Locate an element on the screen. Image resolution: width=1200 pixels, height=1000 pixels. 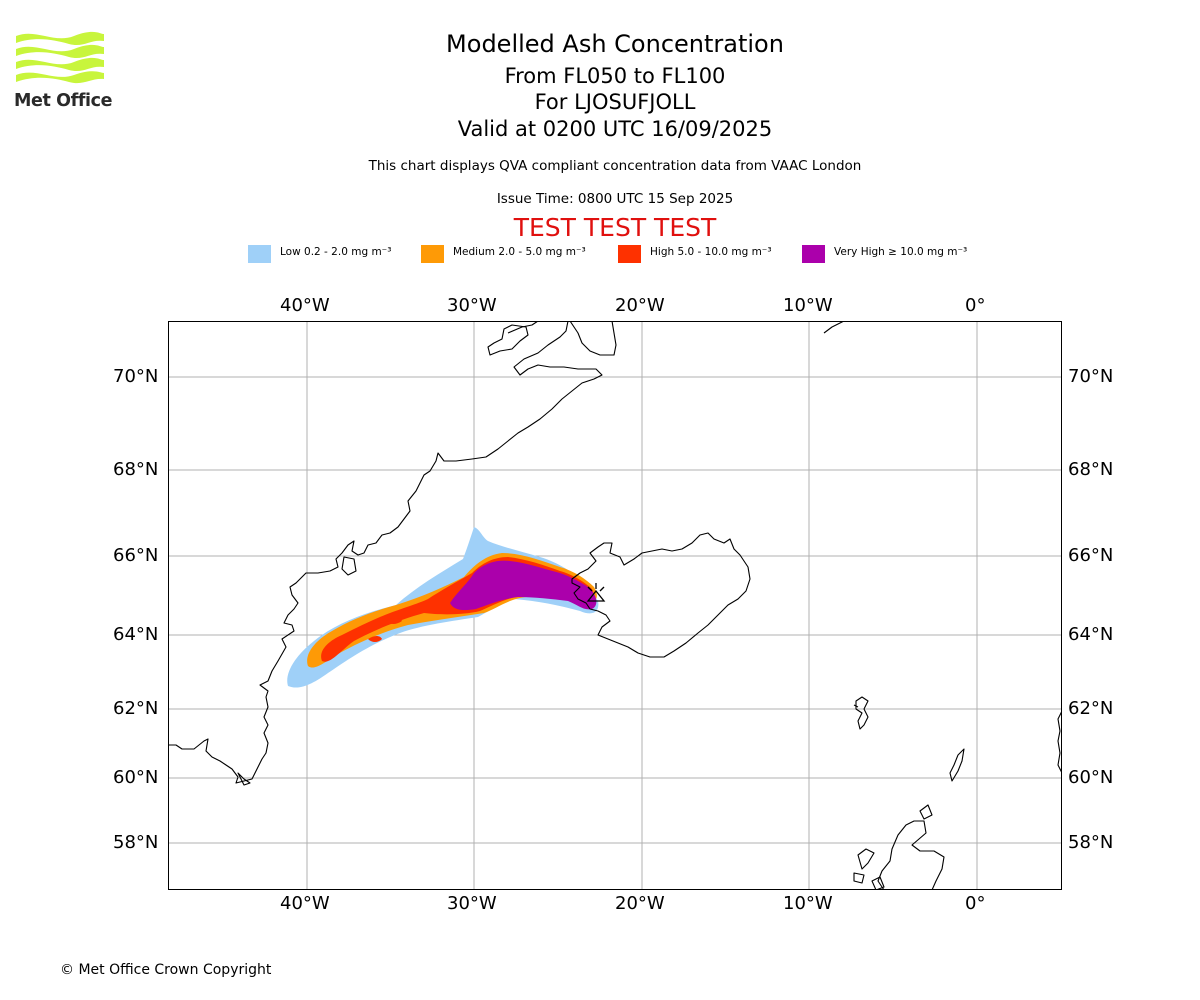
lat-tick-right: 64°N is located at coordinates (1091, 634).